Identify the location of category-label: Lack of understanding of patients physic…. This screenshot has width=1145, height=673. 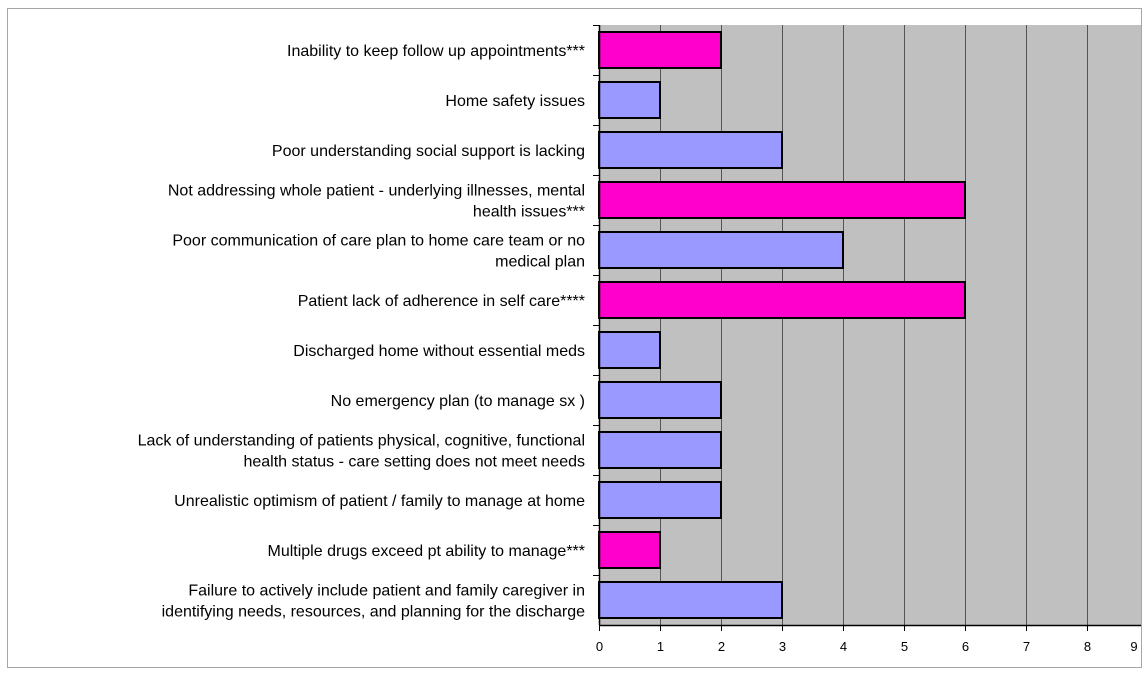
(361, 441).